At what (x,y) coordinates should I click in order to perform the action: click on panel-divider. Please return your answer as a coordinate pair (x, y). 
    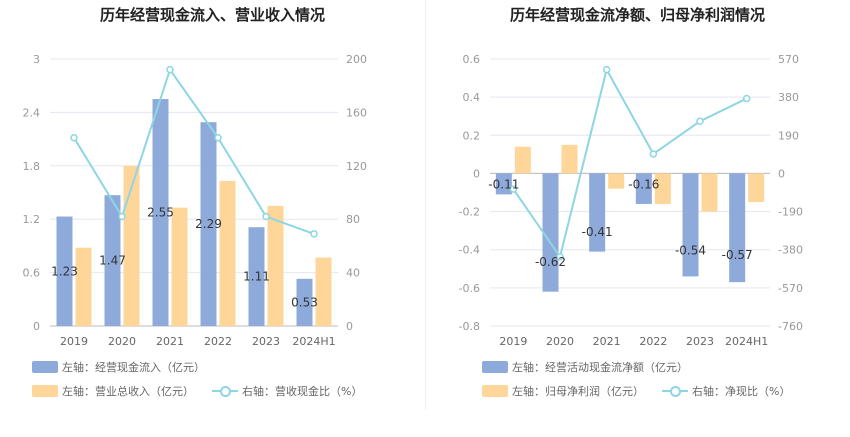
    Looking at the image, I should click on (425, 205).